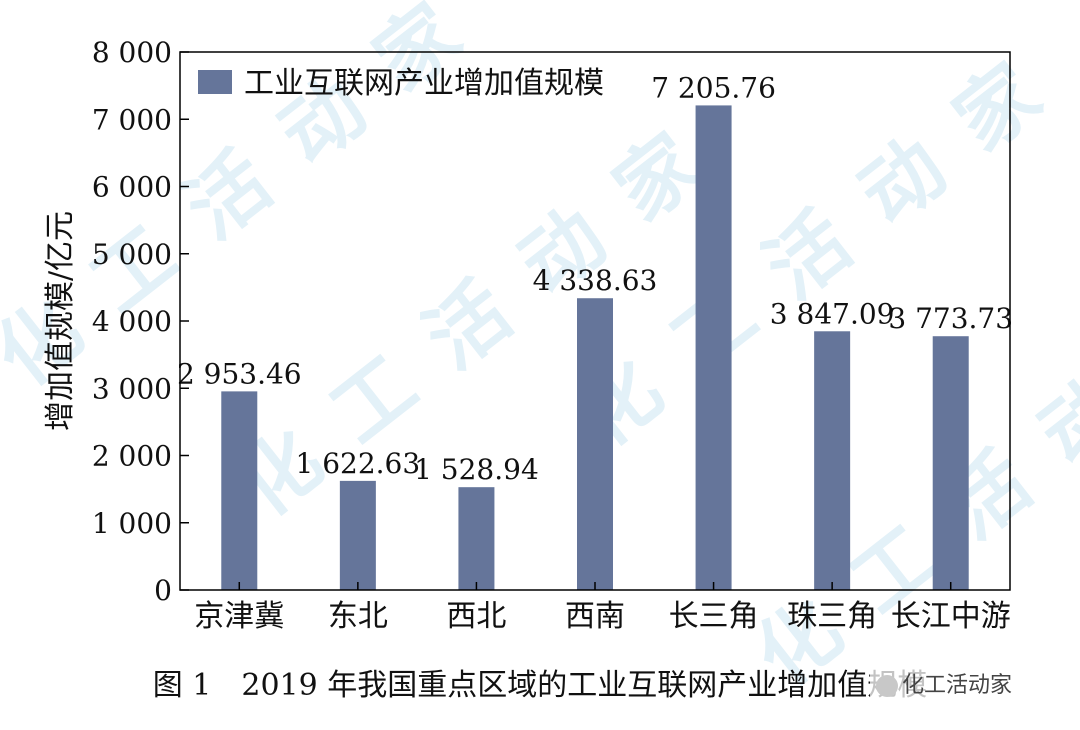  Describe the element at coordinates (132, 456) in the screenshot. I see `y-tick-label: 2 000` at that location.